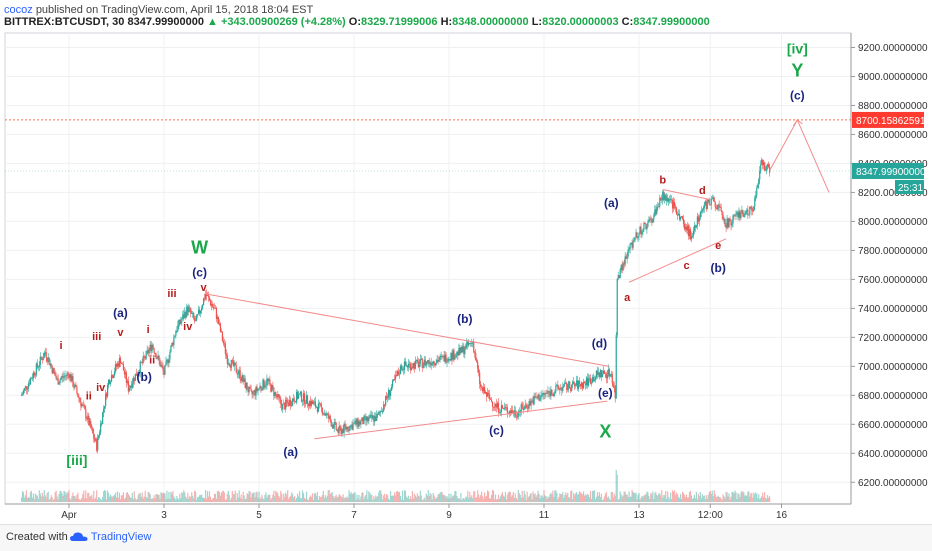 The height and width of the screenshot is (551, 932). Describe the element at coordinates (893, 48) in the screenshot. I see `y-tick-label: 9200.00000000` at that location.